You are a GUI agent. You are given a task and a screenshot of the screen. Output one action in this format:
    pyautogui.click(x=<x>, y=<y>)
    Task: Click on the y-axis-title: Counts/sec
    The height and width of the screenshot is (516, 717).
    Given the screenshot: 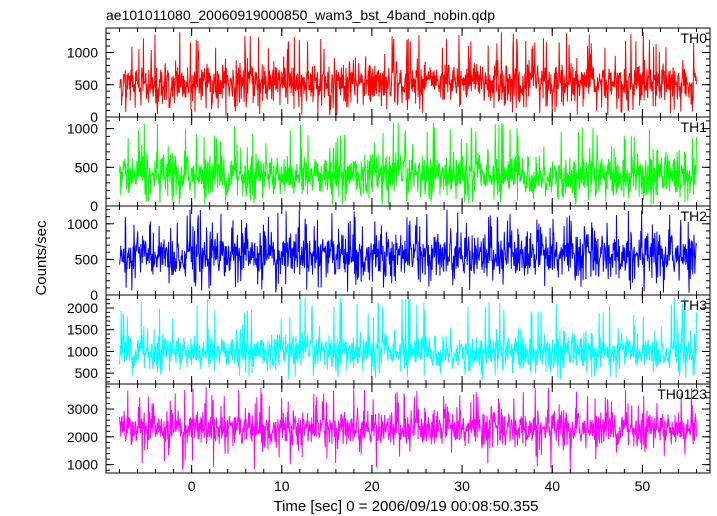 What is the action you would take?
    pyautogui.click(x=41, y=258)
    